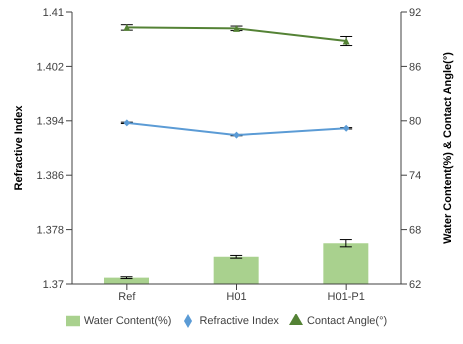 This screenshot has height=344, width=463. Describe the element at coordinates (53, 284) in the screenshot. I see `y-tick-label: 1.37` at that location.